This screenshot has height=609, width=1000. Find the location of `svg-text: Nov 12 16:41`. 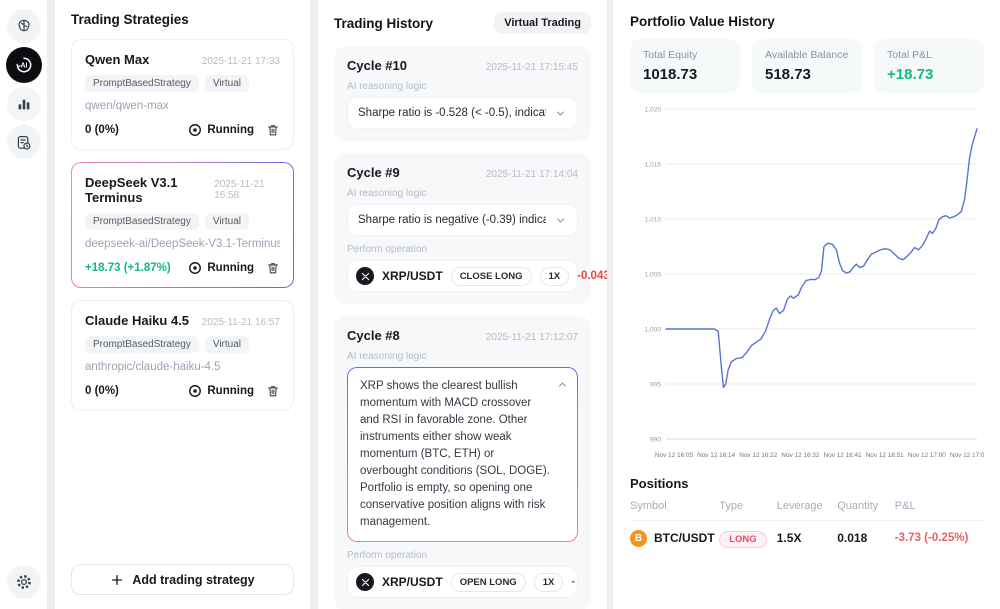

svg-text: Nov 12 16:41 is located at coordinates (843, 455).